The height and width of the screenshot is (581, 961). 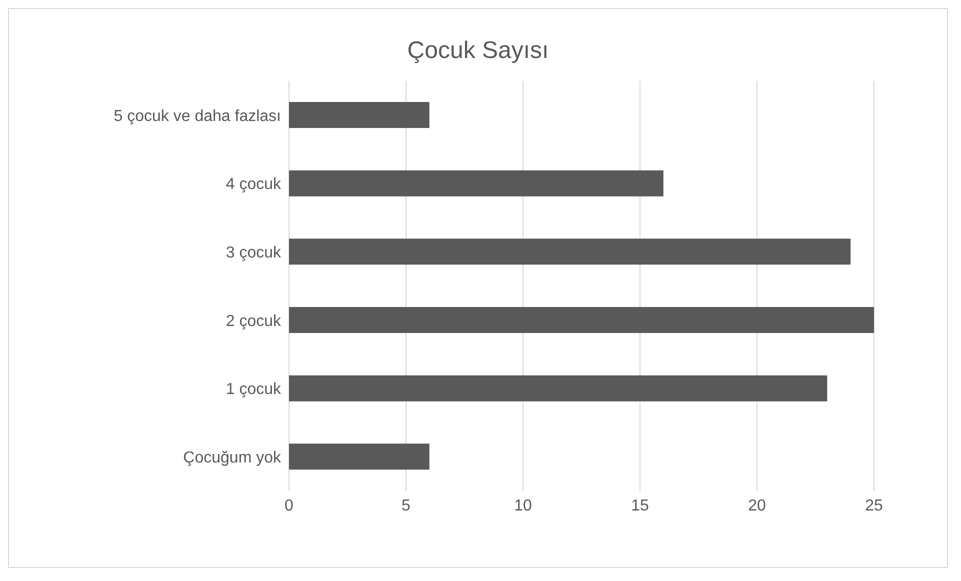 I want to click on y-tick-label: 4 çocuk, so click(x=254, y=185).